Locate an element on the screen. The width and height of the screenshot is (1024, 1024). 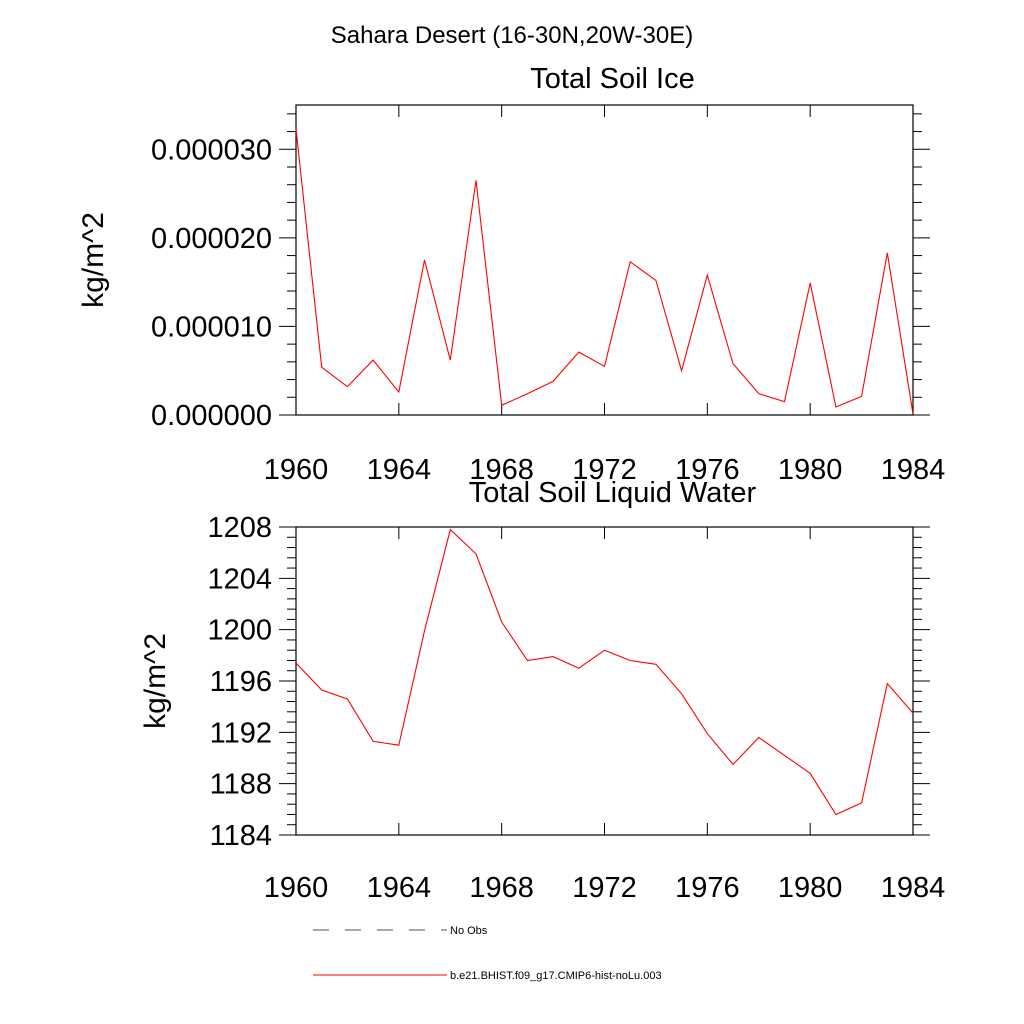
y-tick-label: 1188 is located at coordinates (241, 785).